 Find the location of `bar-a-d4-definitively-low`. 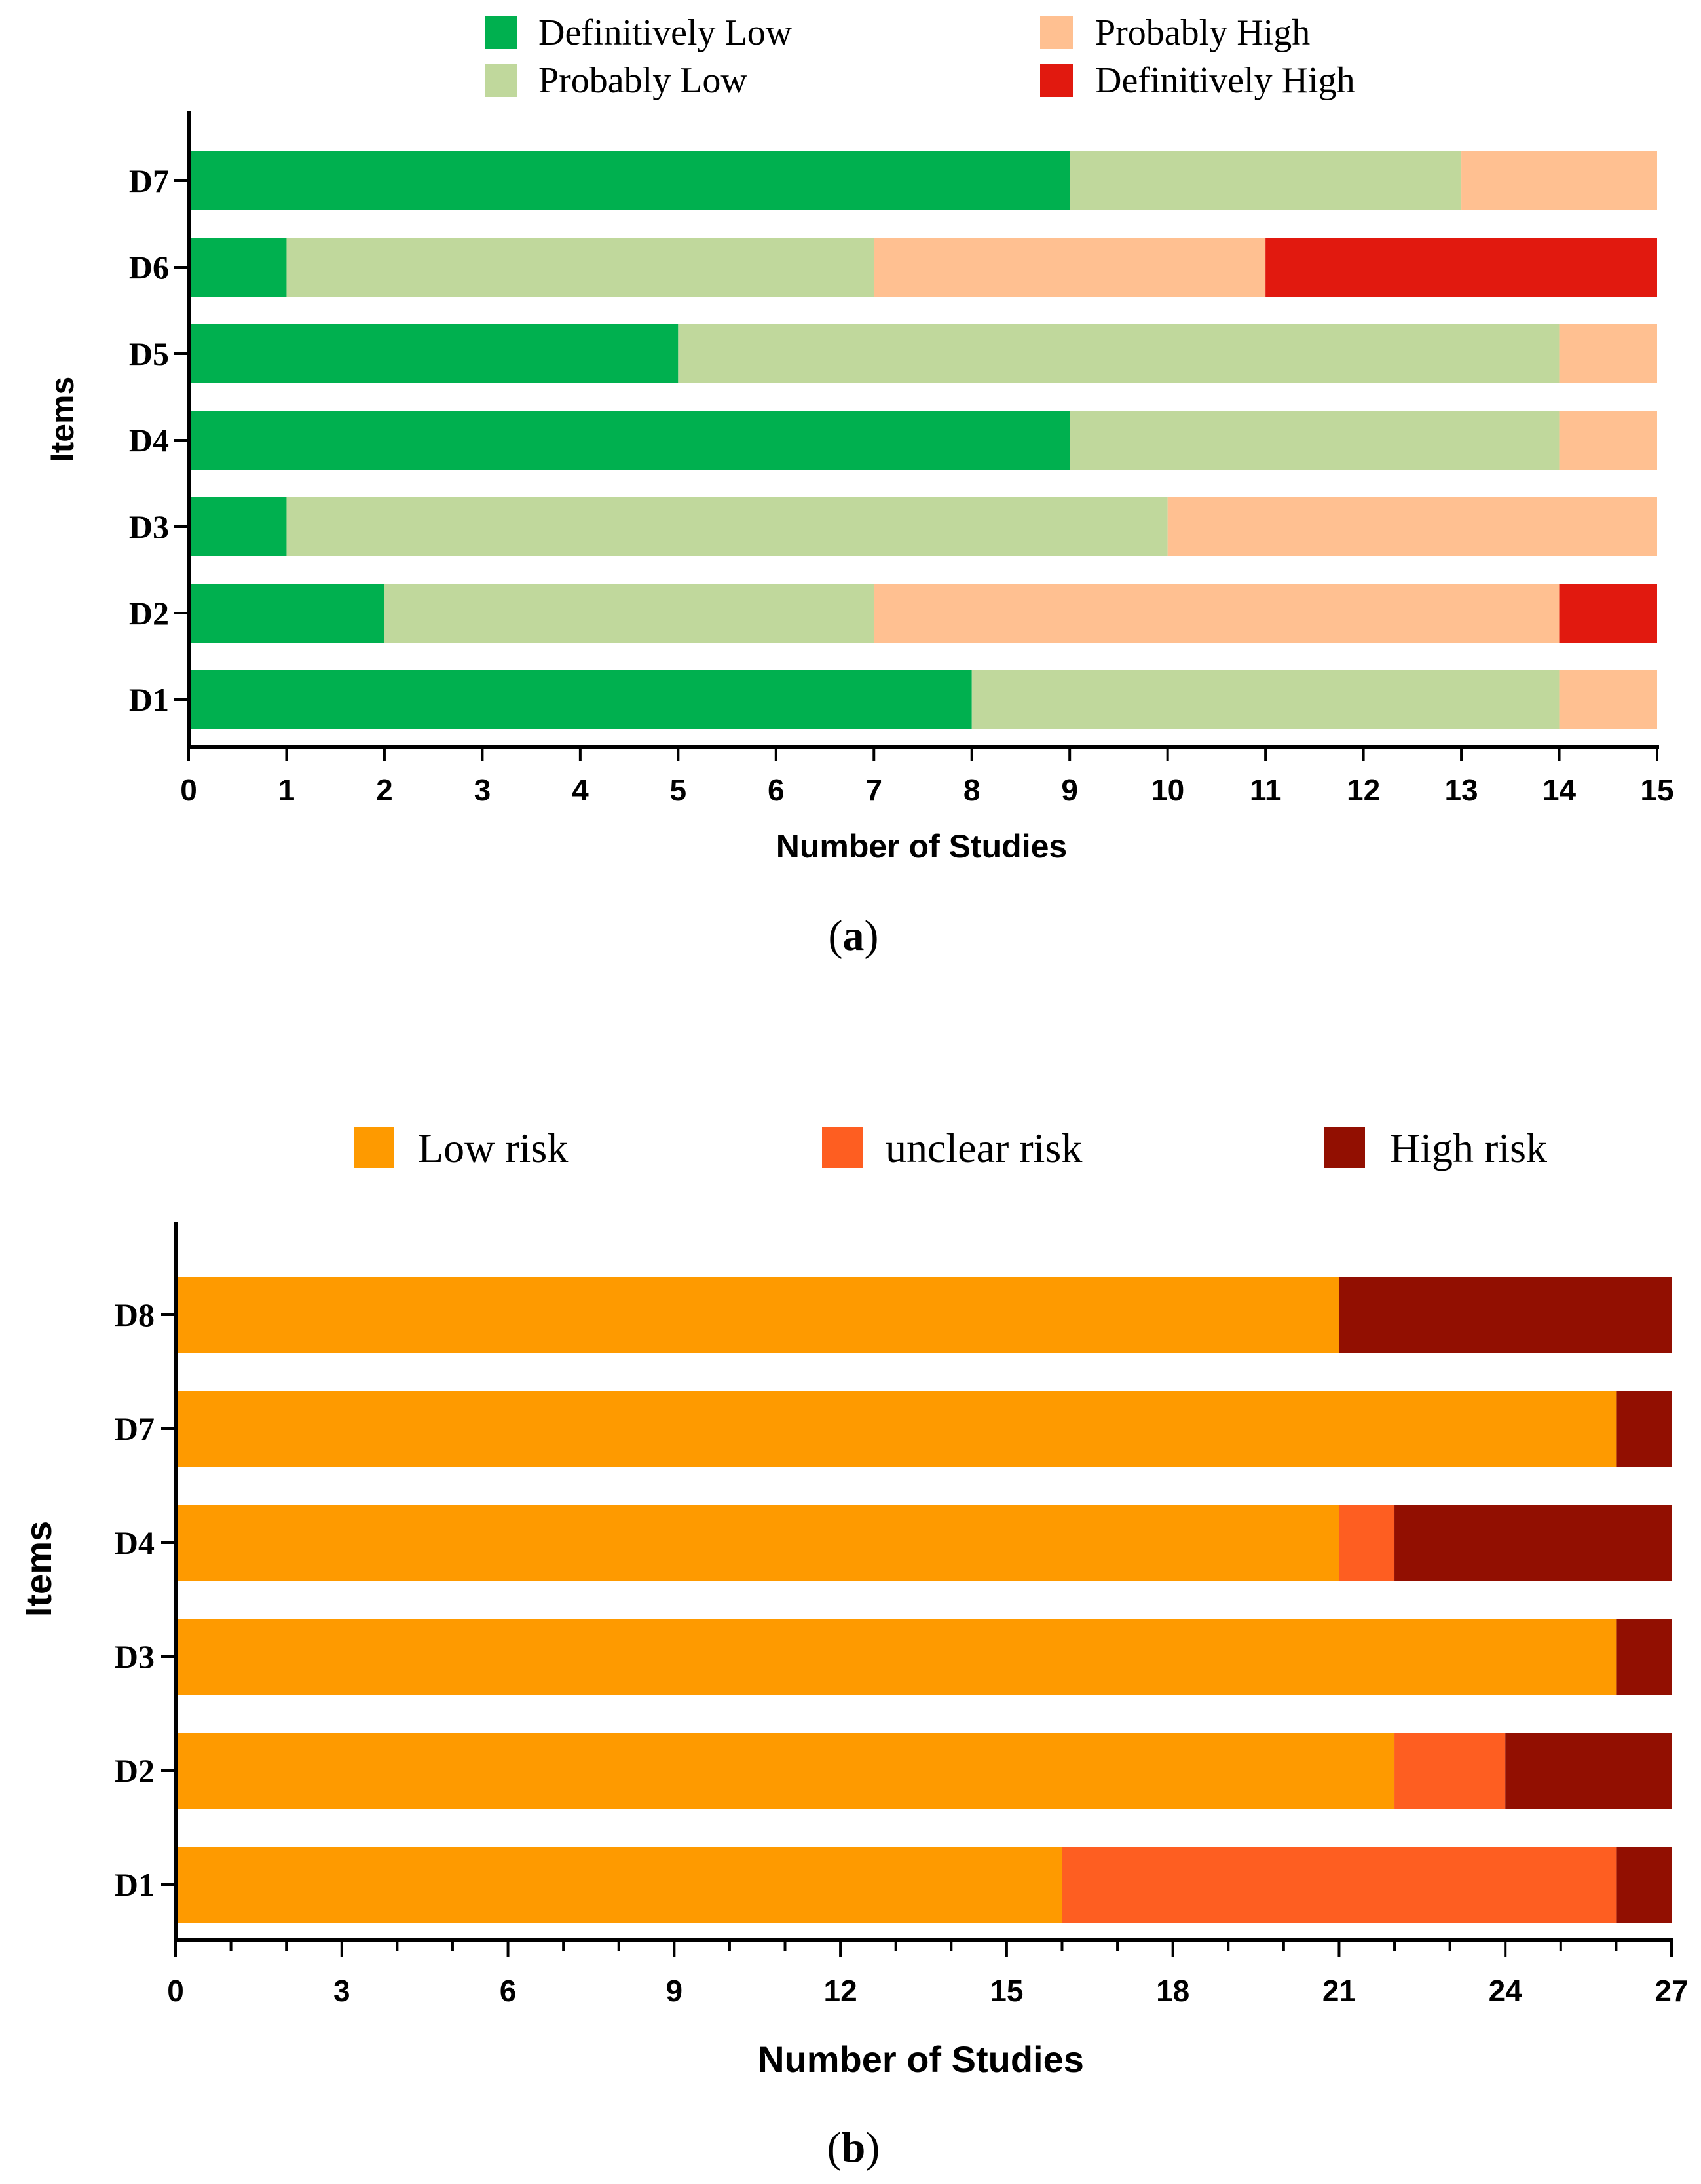

bar-a-d4-definitively-low is located at coordinates (629, 440).